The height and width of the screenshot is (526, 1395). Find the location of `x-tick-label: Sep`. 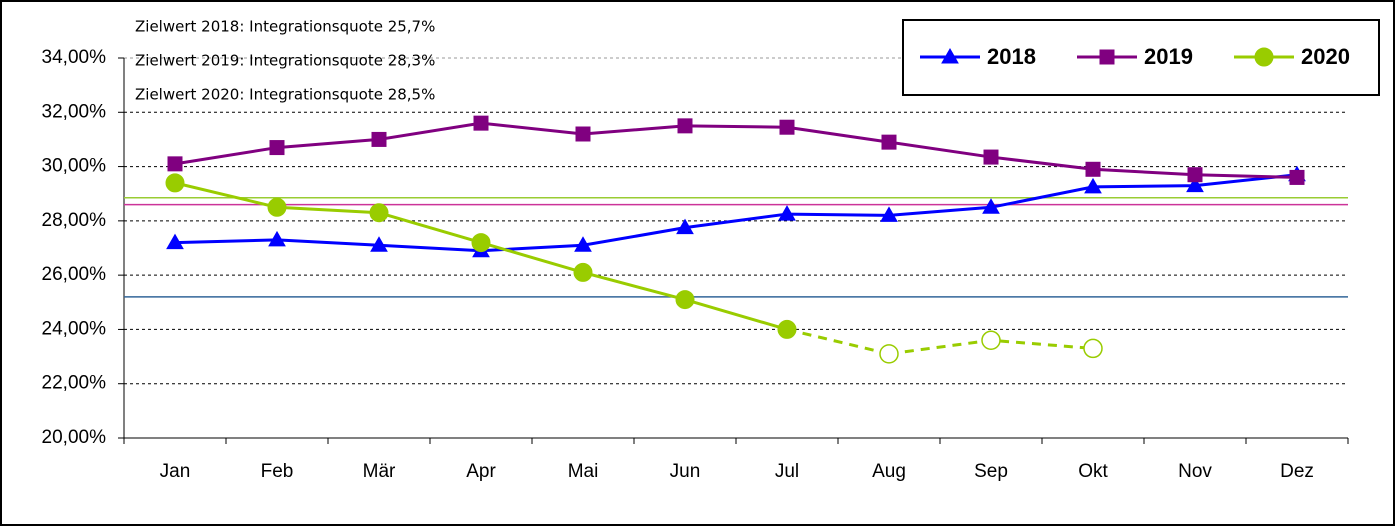

x-tick-label: Sep is located at coordinates (991, 471).